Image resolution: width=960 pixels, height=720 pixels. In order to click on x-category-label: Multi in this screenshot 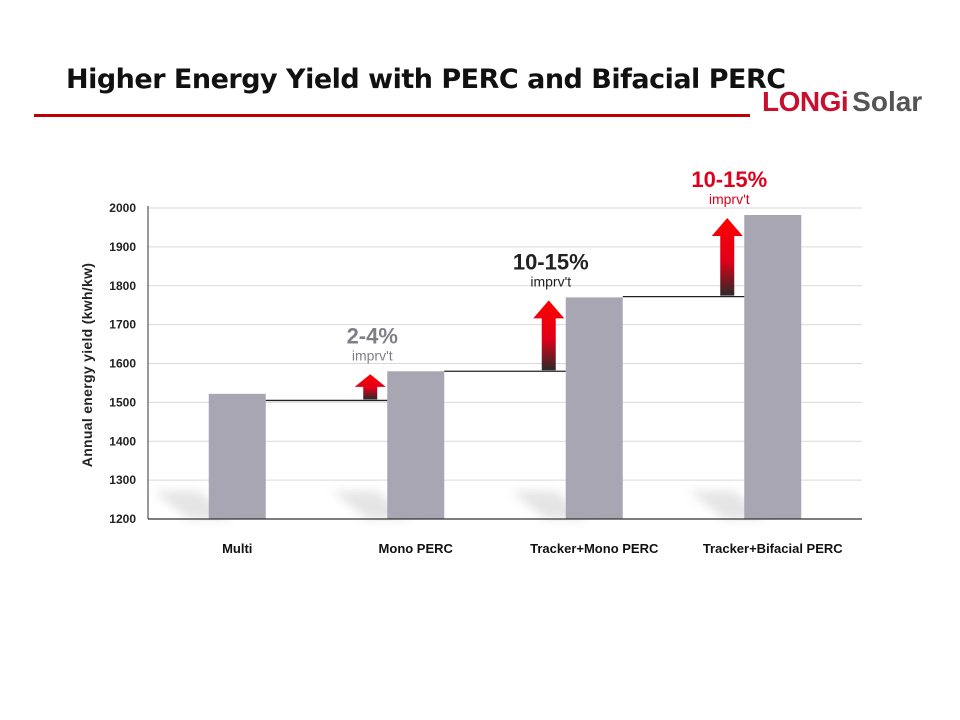, I will do `click(237, 548)`.